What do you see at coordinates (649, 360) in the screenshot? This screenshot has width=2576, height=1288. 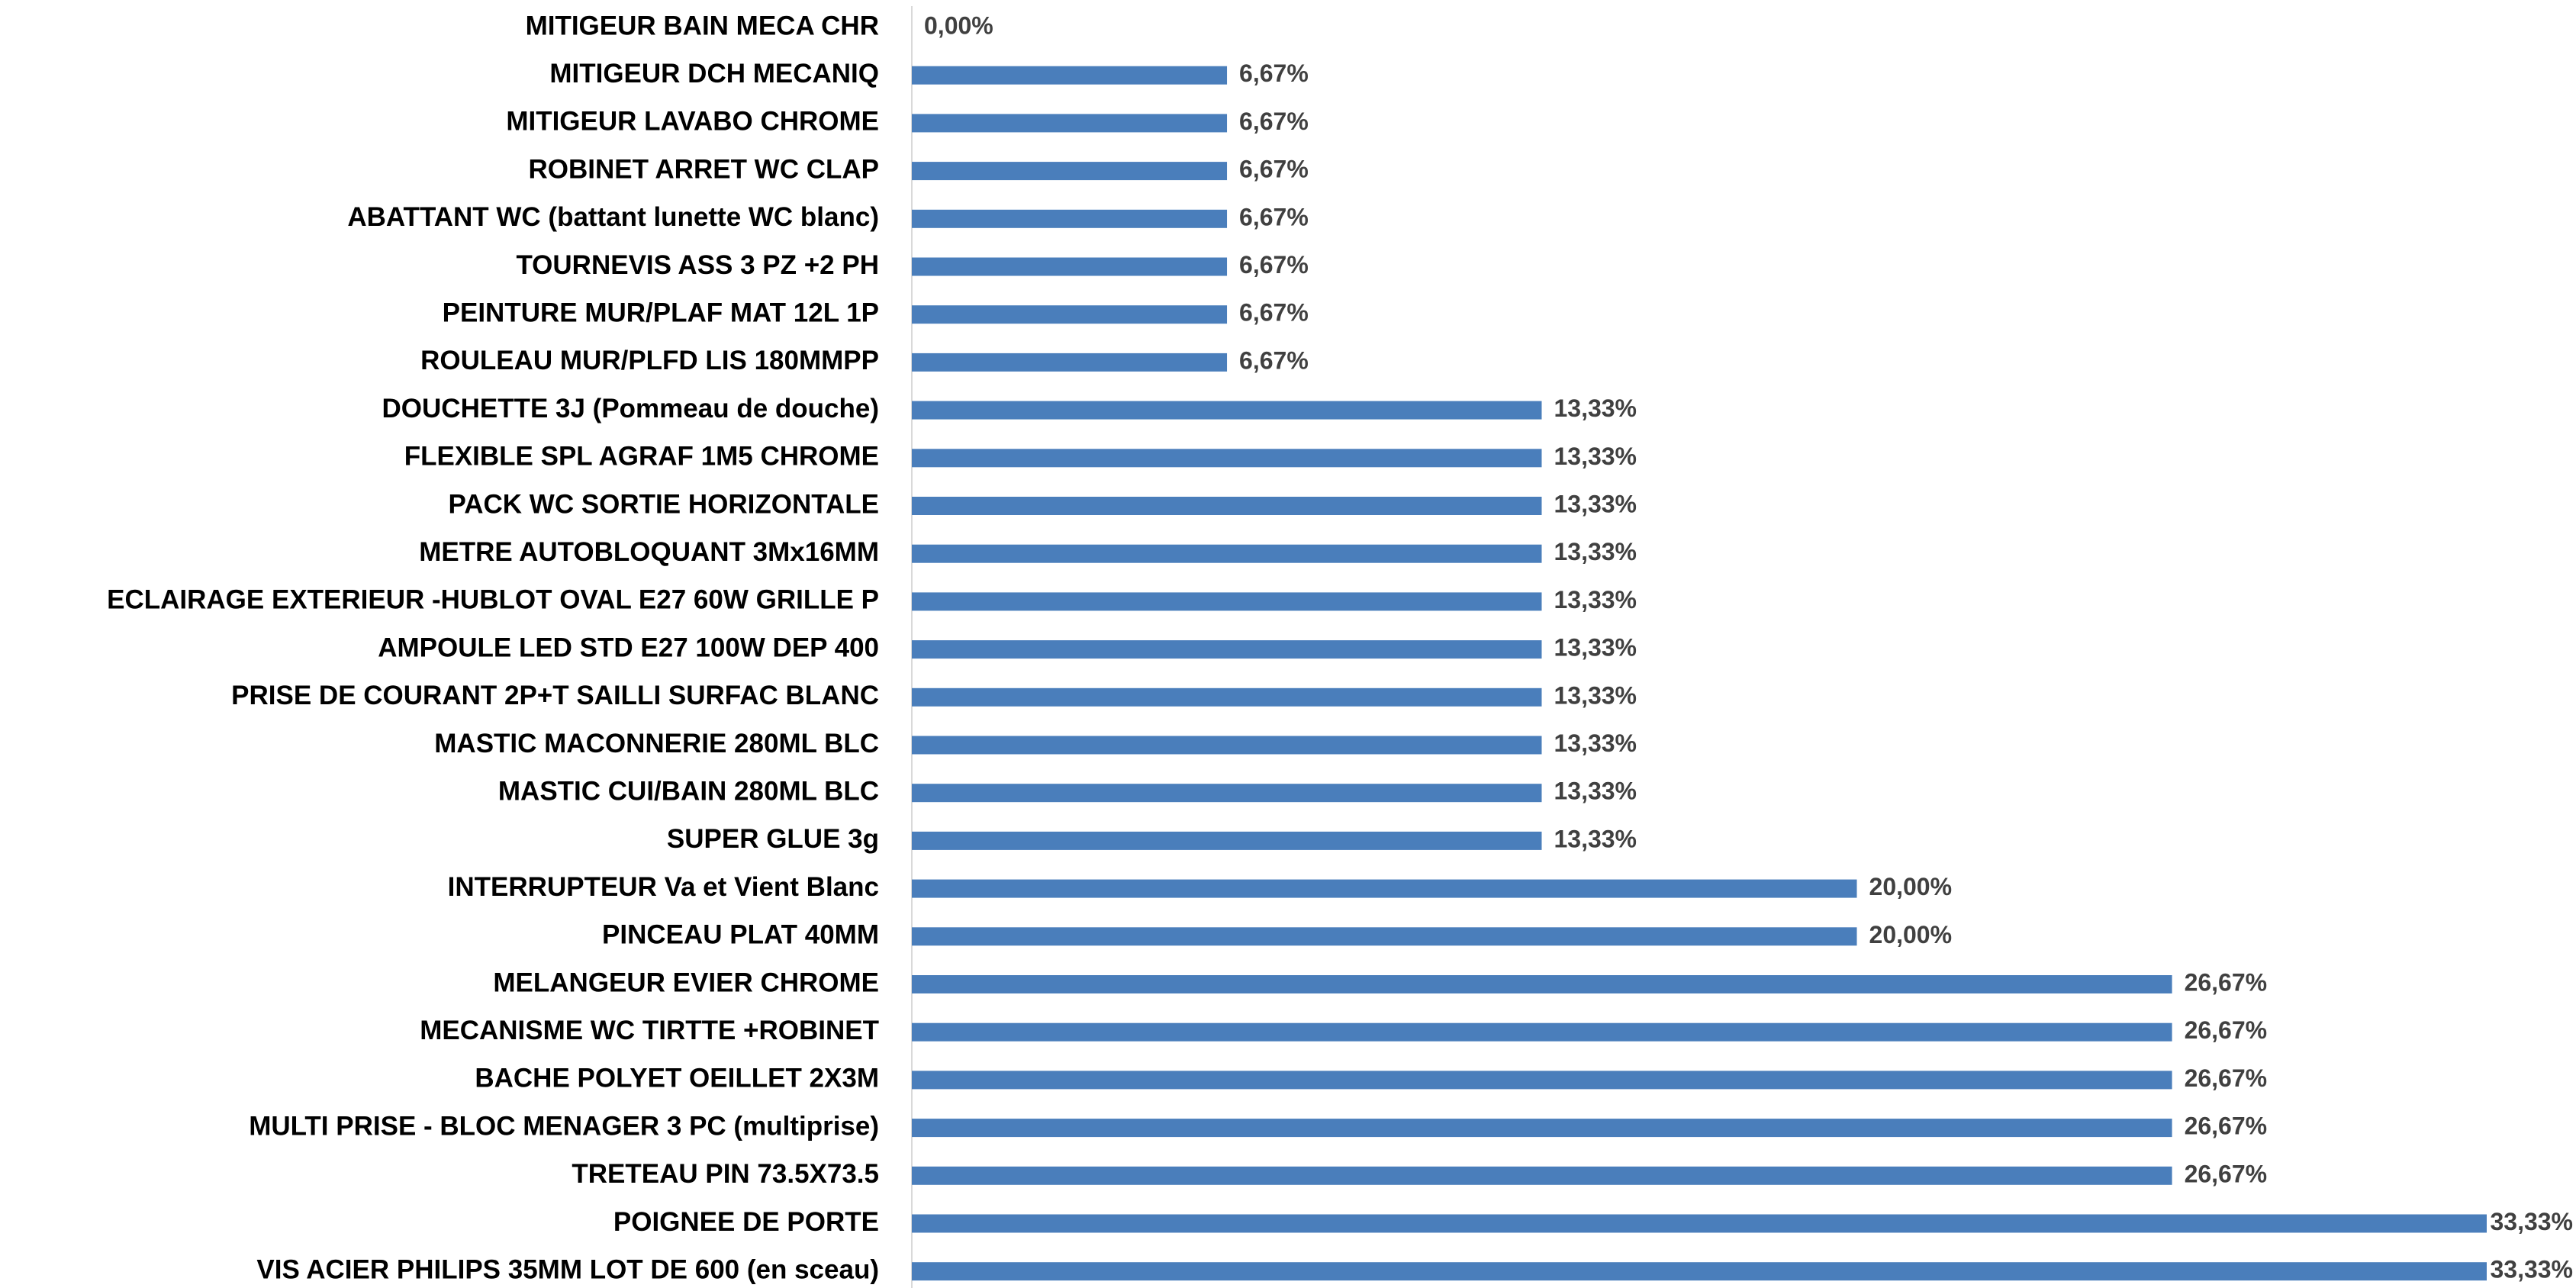 I see `category-label: ROULEAU MUR/PLFD LIS 180MMPP` at bounding box center [649, 360].